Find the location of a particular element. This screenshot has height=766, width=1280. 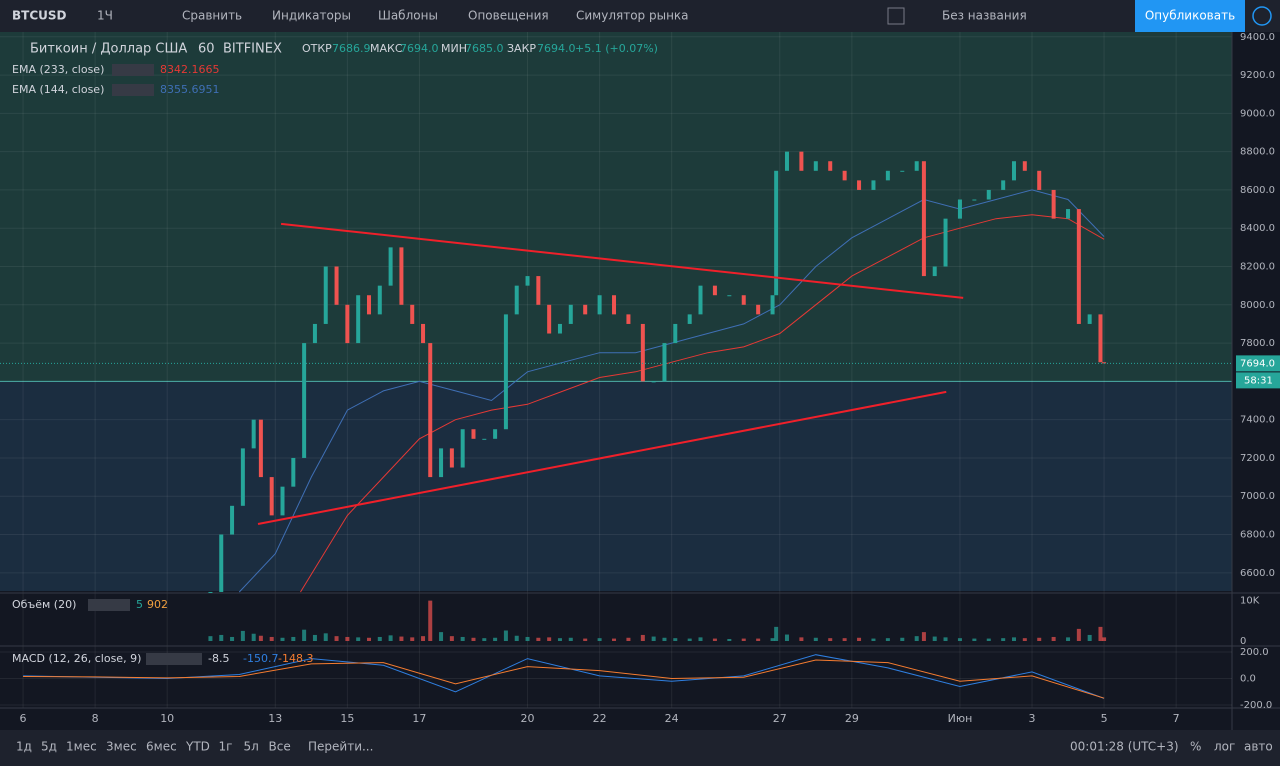

toolbar-button: Симулятор рынка is located at coordinates (632, 16).